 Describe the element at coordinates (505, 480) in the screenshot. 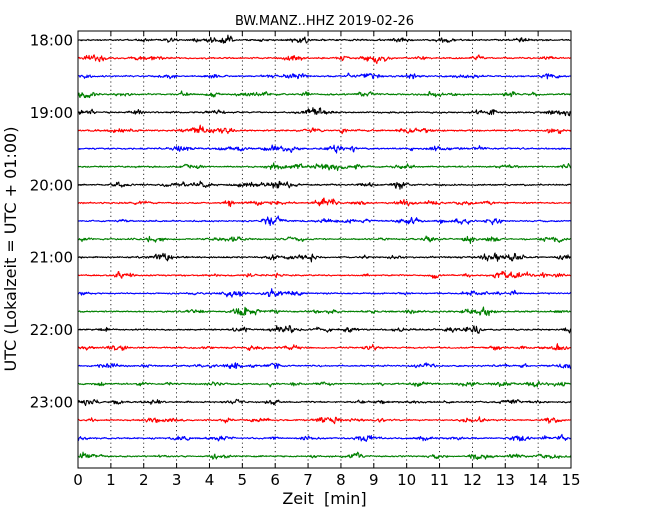

I see `x-tick-label: 13` at that location.